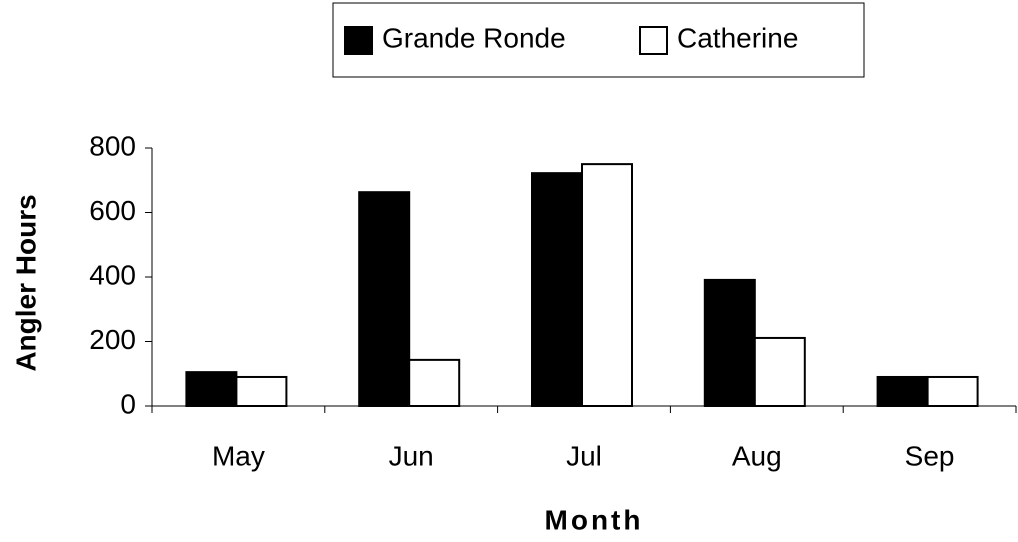 Image resolution: width=1018 pixels, height=542 pixels. Describe the element at coordinates (474, 37) in the screenshot. I see `legend-label: Grande Ronde` at that location.